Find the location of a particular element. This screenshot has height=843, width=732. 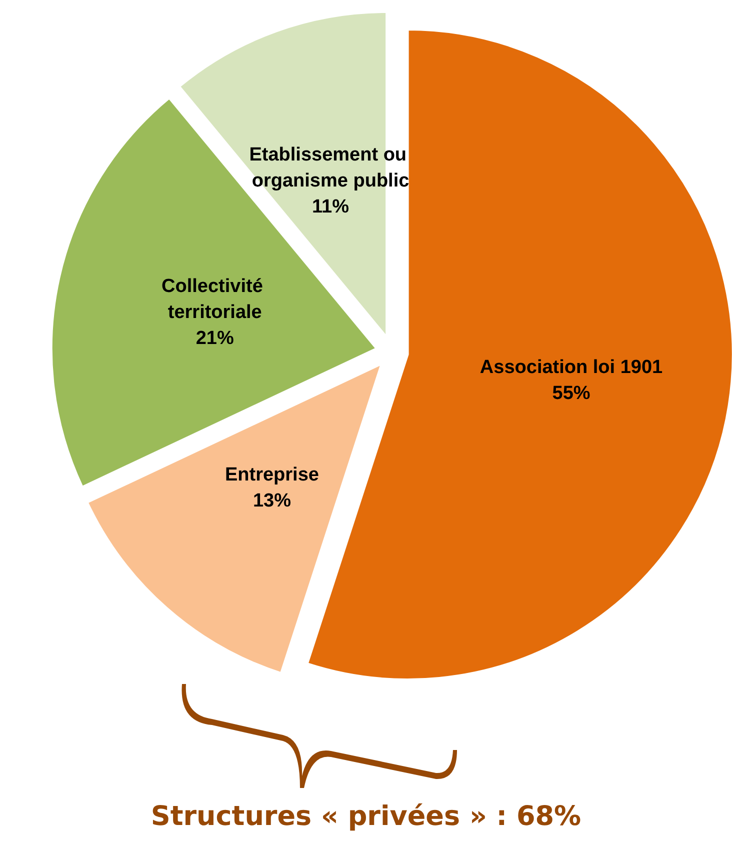

data-label: 21% is located at coordinates (215, 338).